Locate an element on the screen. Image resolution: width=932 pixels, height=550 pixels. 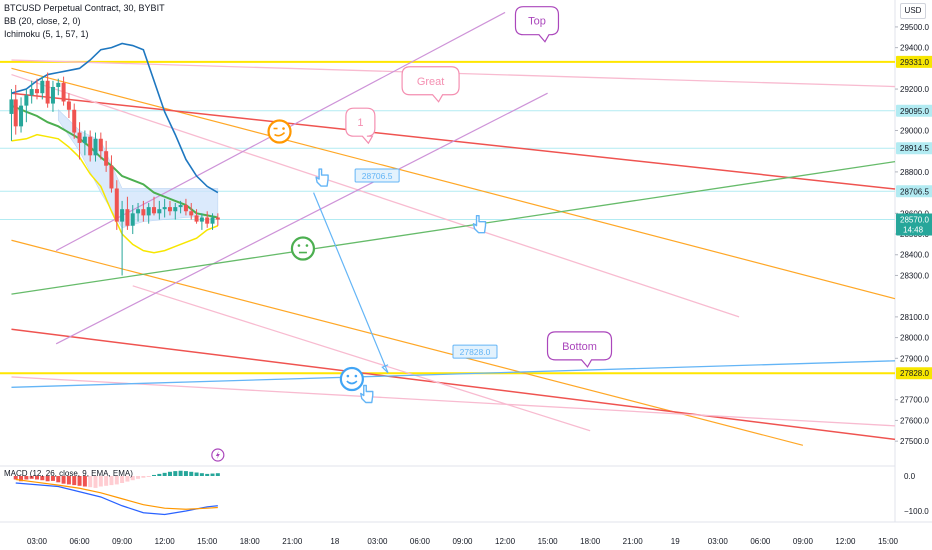
emoji-wink-icon is located at coordinates (279, 131).